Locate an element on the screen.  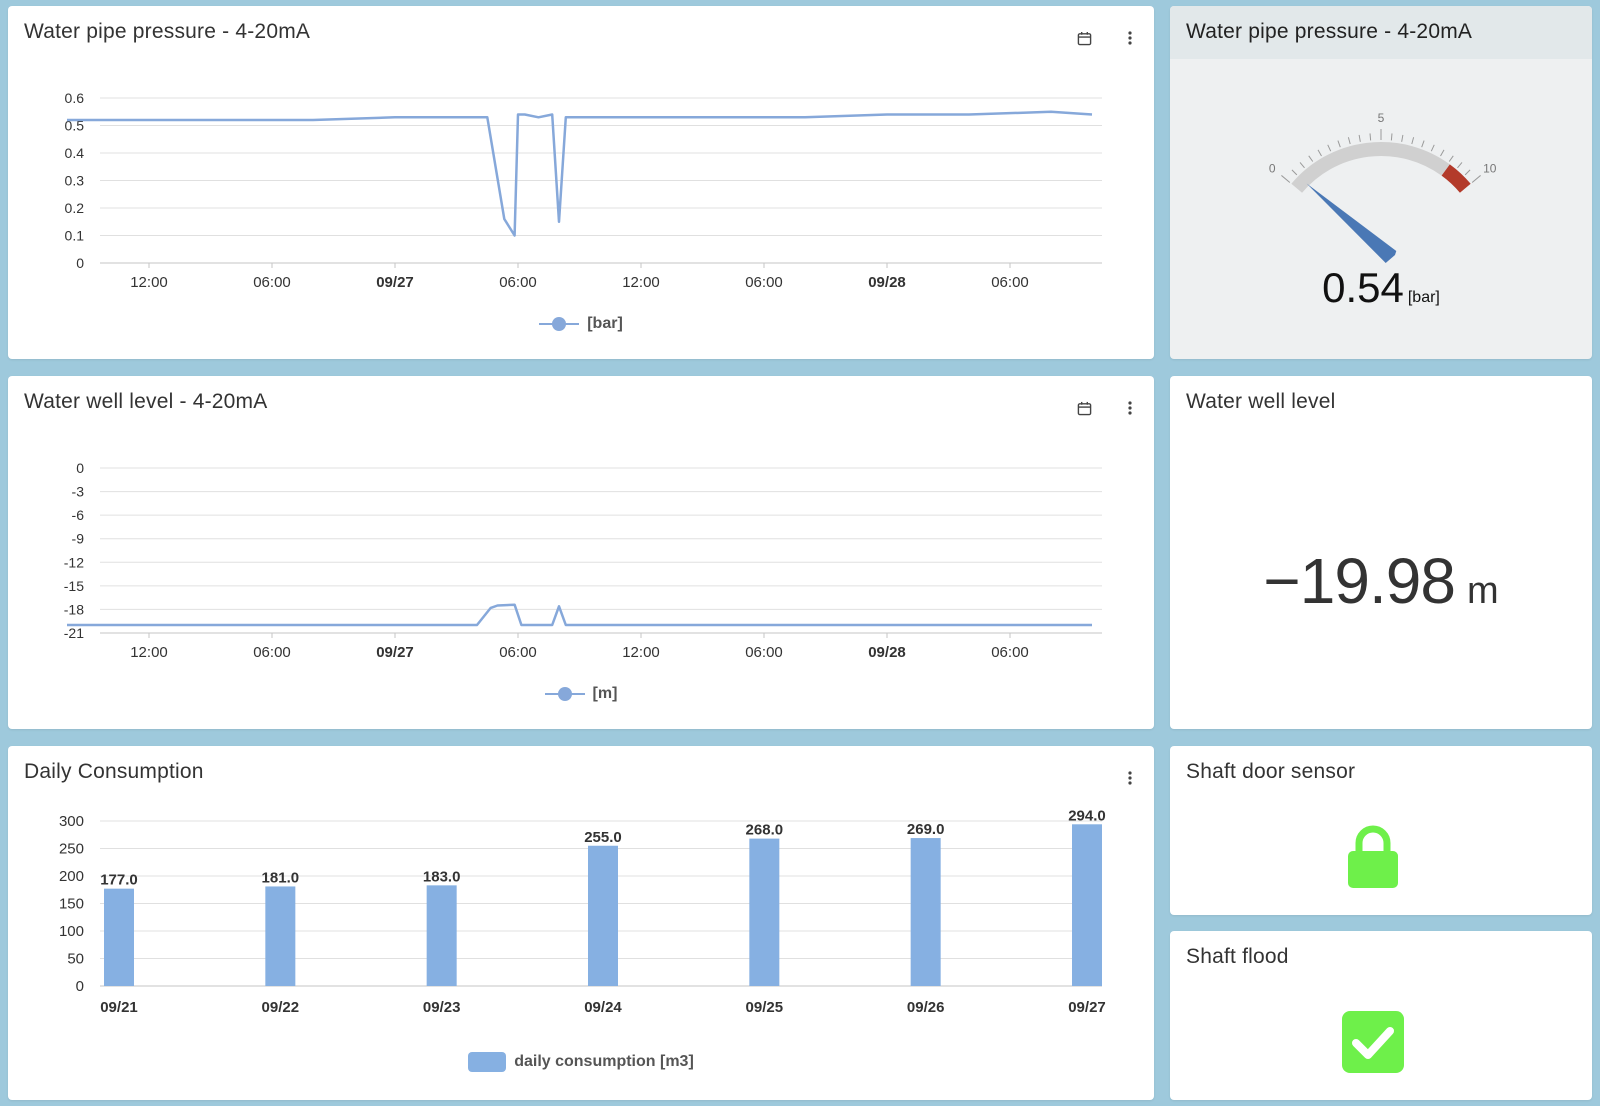
bar-data-label: 268.0 is located at coordinates (765, 830).